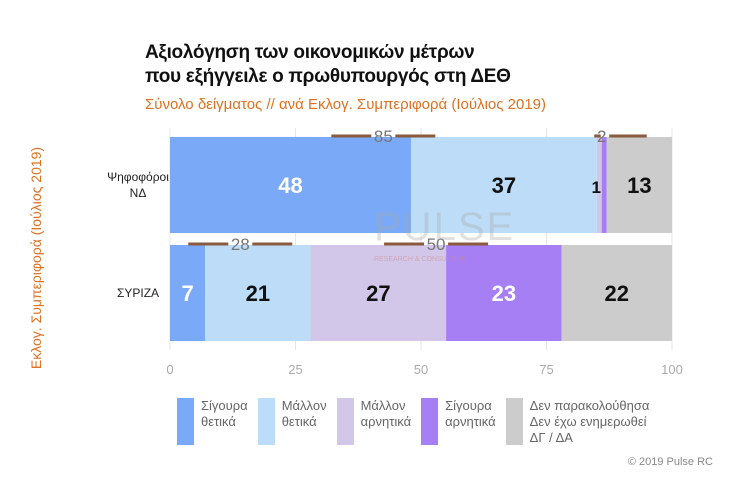 This screenshot has height=479, width=735. Describe the element at coordinates (672, 369) in the screenshot. I see `x-tick-label: 100` at that location.